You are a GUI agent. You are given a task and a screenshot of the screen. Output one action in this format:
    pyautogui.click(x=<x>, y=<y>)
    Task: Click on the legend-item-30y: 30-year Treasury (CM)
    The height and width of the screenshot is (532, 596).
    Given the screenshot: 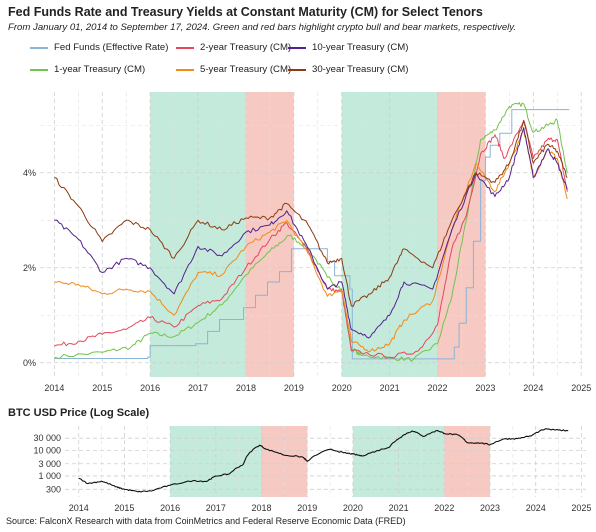 What is the action you would take?
    pyautogui.click(x=348, y=69)
    